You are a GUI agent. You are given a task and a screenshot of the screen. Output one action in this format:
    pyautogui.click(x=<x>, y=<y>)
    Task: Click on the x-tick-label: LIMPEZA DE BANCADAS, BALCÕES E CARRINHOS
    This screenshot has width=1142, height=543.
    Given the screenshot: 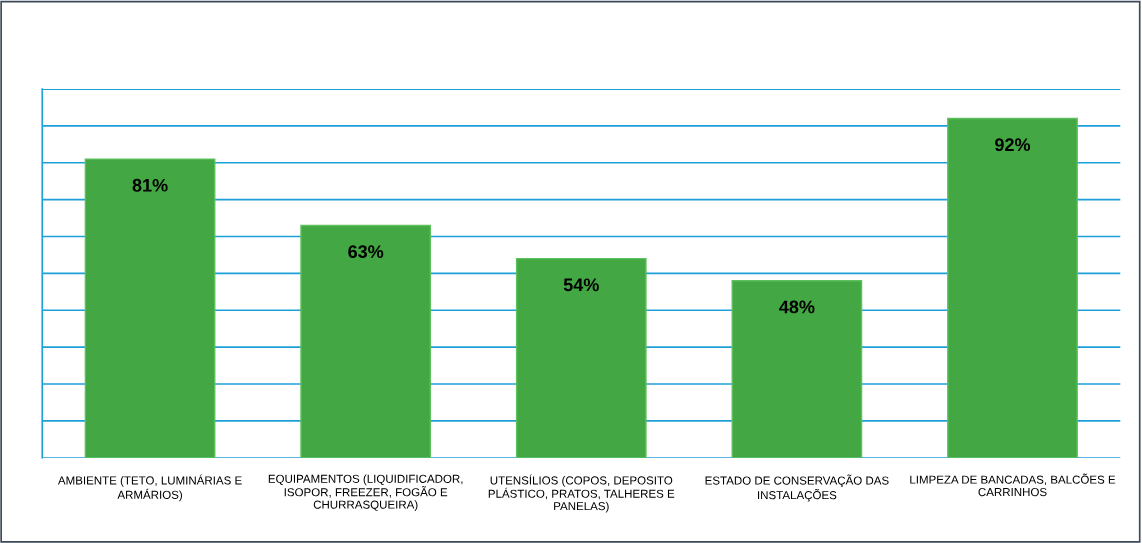 What is the action you would take?
    pyautogui.click(x=1013, y=485)
    